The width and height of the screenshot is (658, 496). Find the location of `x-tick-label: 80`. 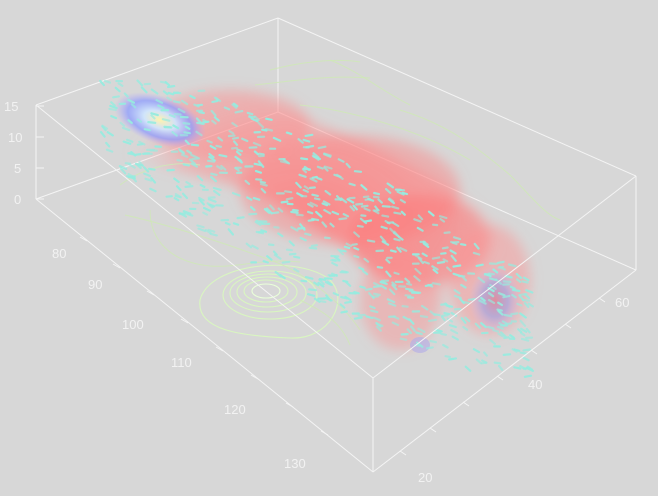

x-tick-label: 80 is located at coordinates (59, 253).